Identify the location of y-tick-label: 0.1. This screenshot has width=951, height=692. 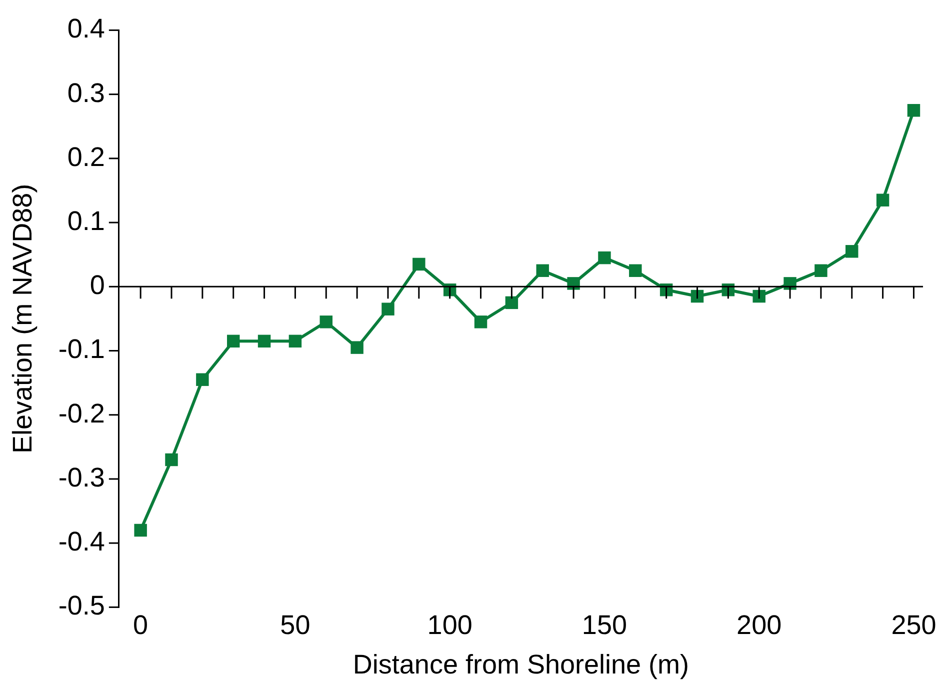
(86, 221).